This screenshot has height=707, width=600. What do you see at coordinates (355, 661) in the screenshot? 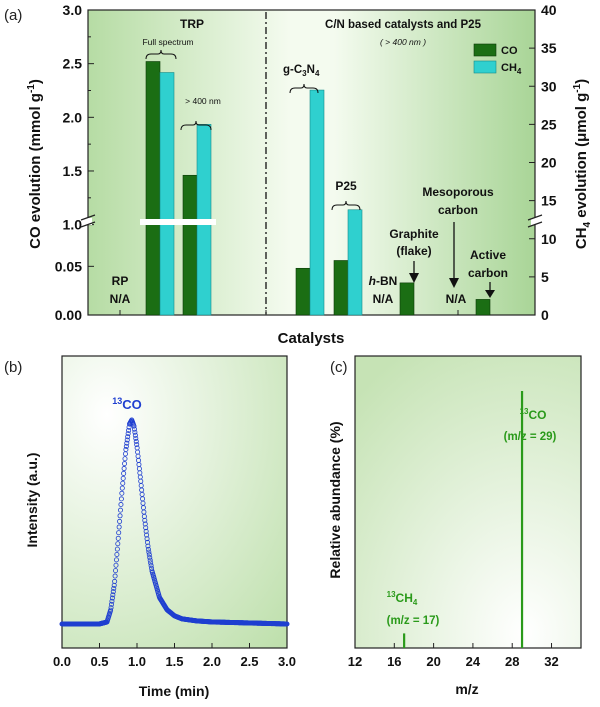
I see `x-tick-label: 12` at bounding box center [355, 661].